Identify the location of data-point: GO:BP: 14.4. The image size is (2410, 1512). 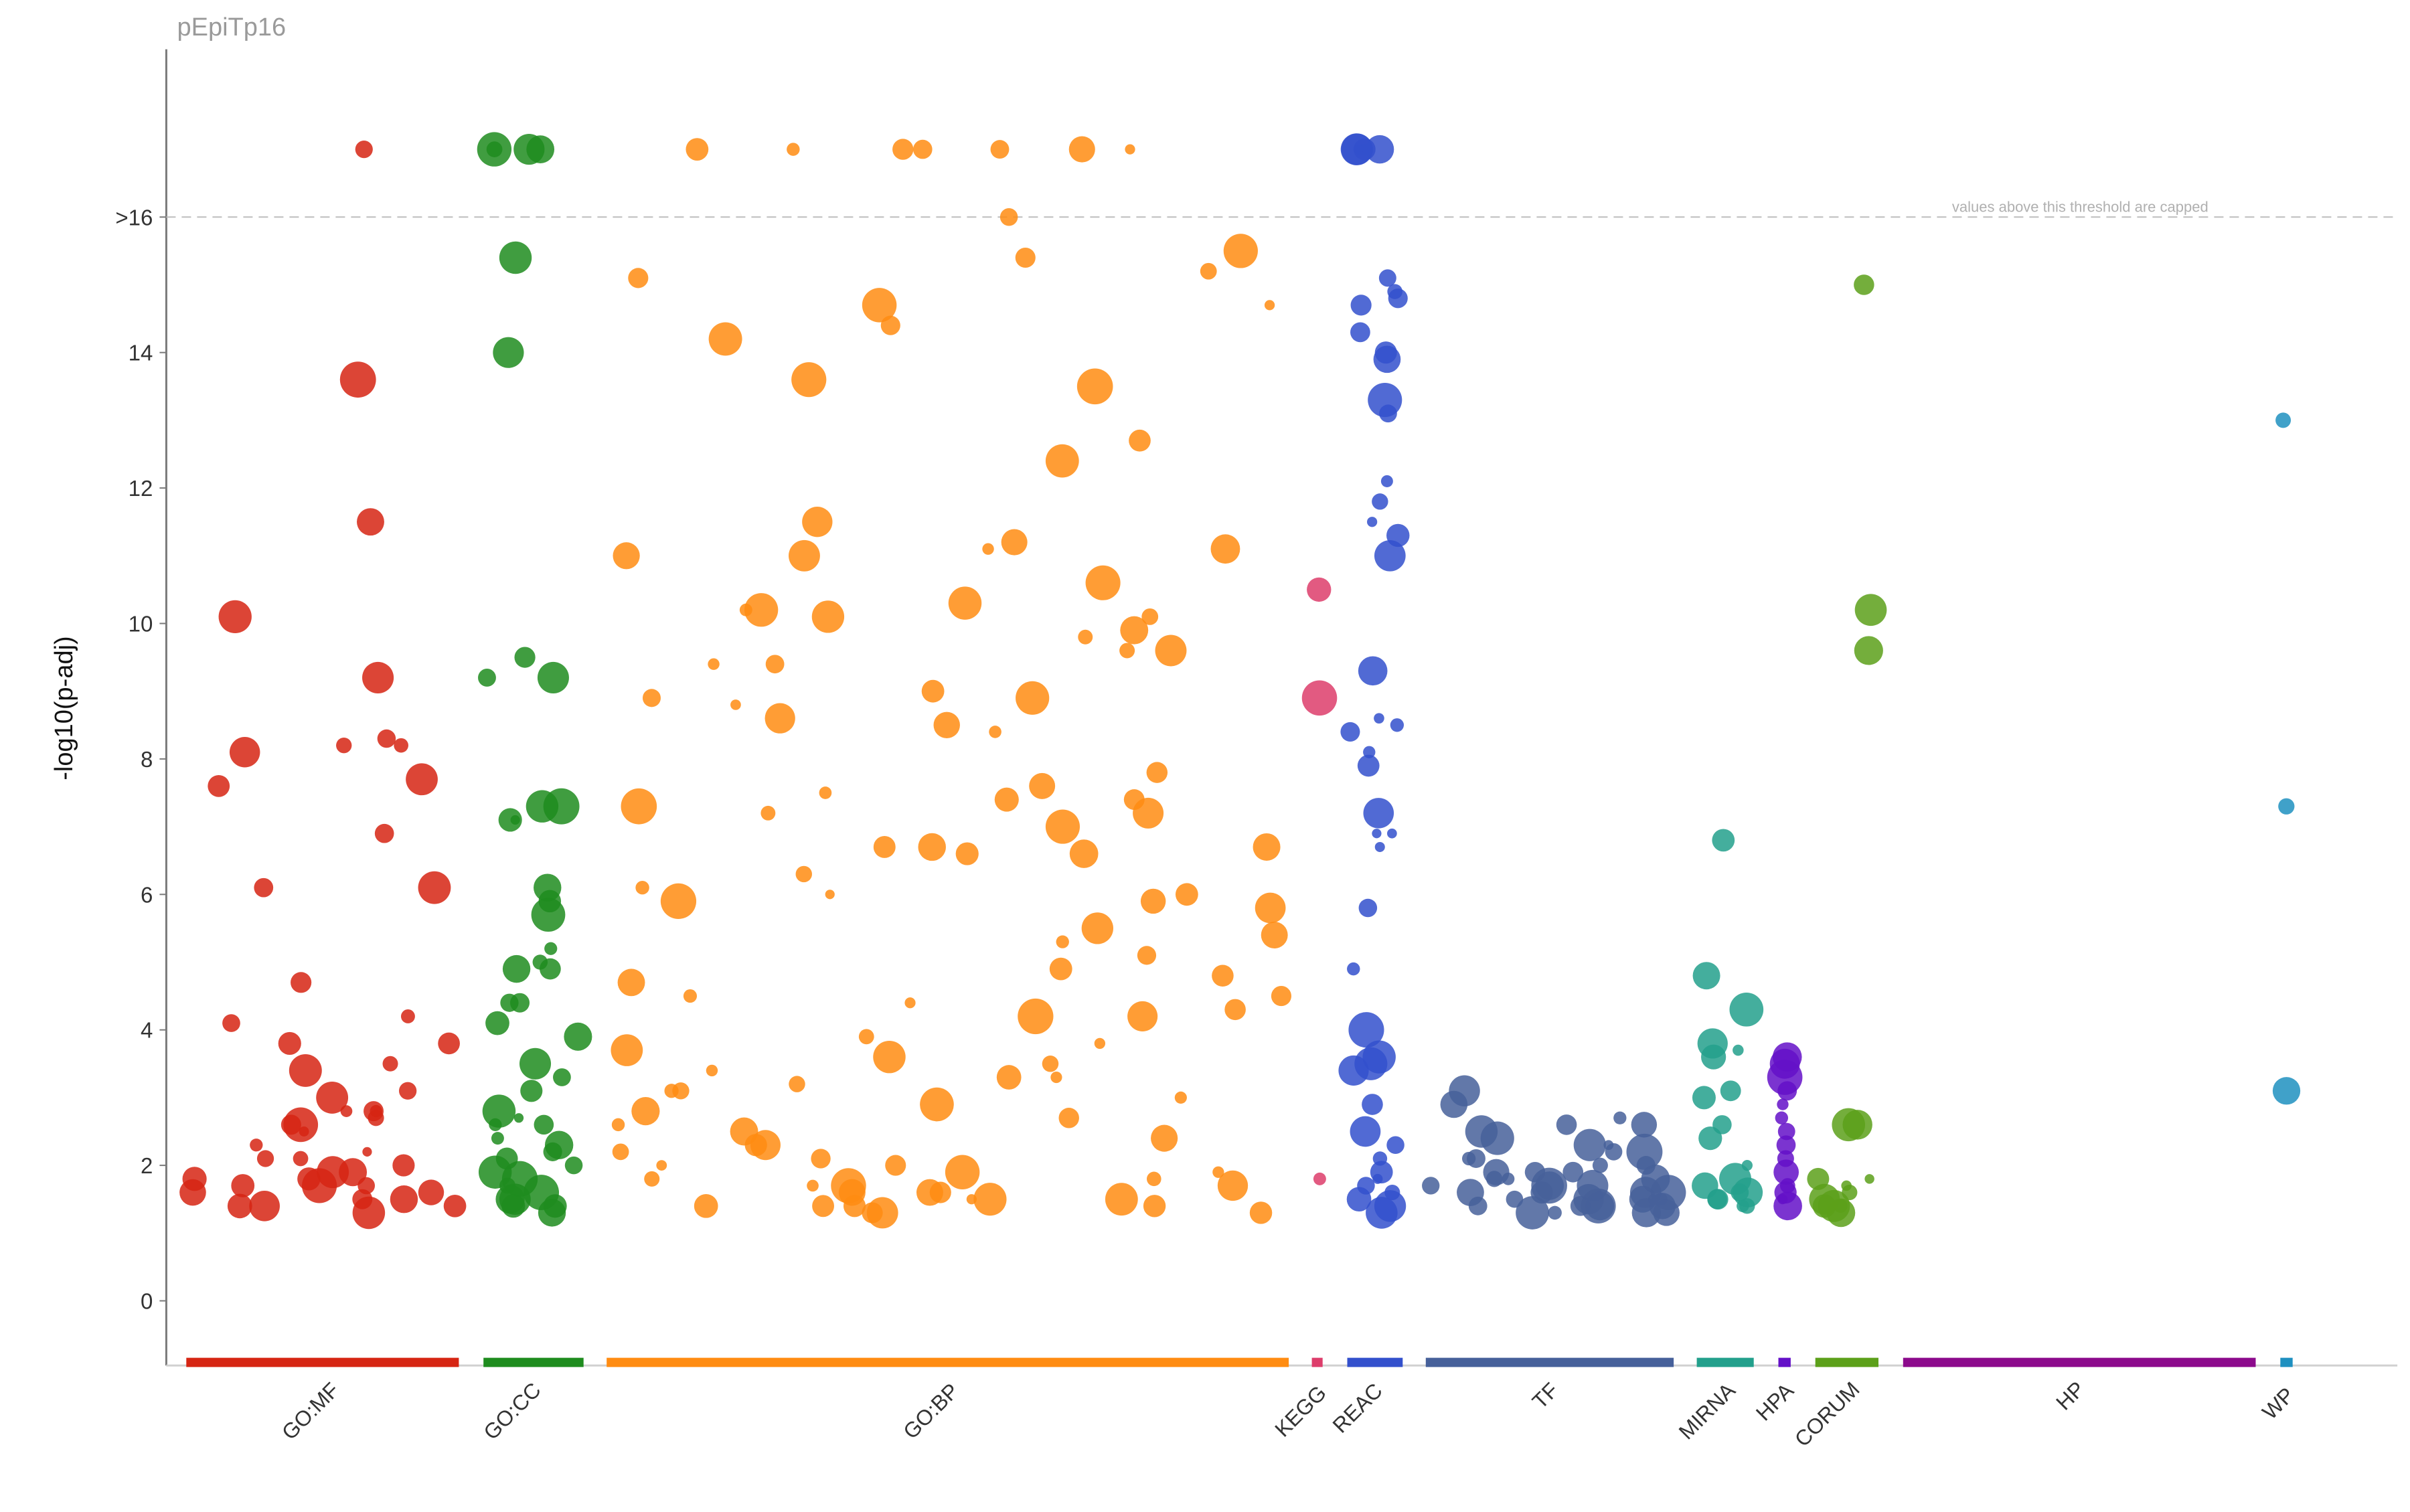
(890, 325).